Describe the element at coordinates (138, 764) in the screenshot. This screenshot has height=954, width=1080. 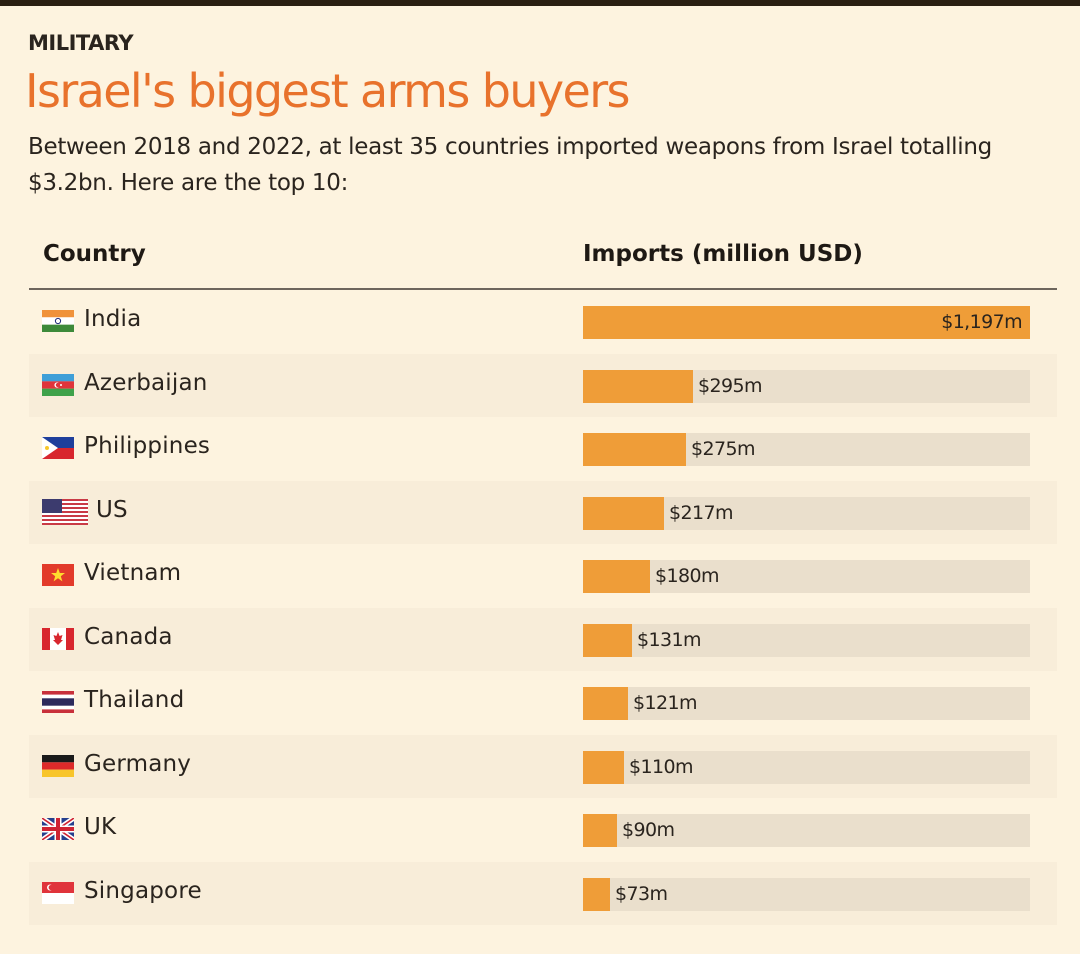
I see `country-label: Germany` at that location.